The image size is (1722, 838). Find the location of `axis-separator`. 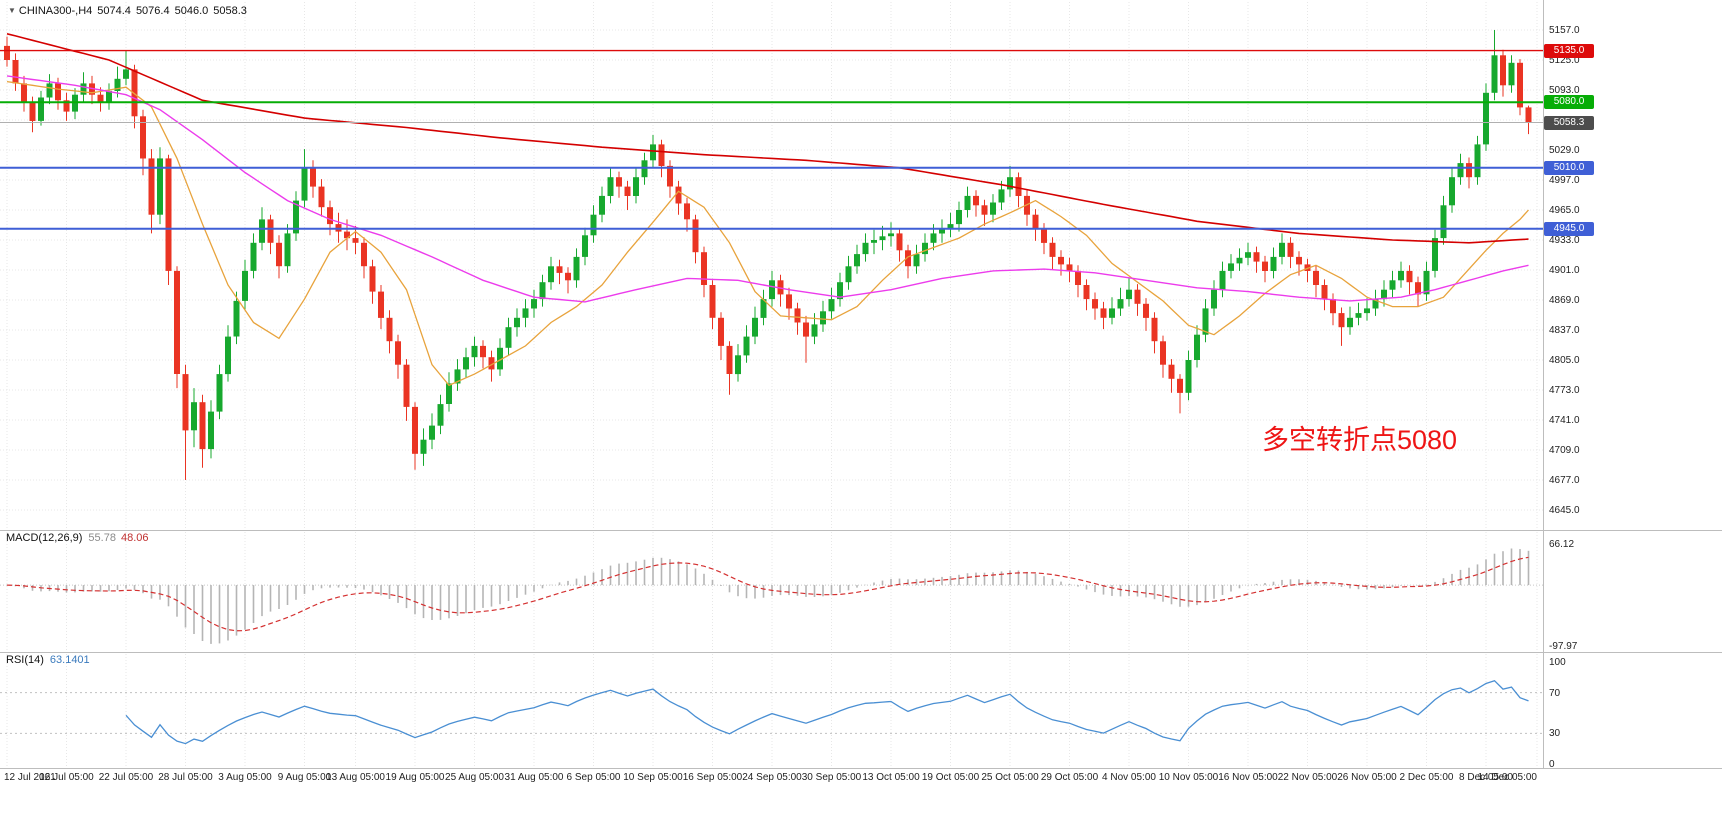

axis-separator is located at coordinates (1543, 384).